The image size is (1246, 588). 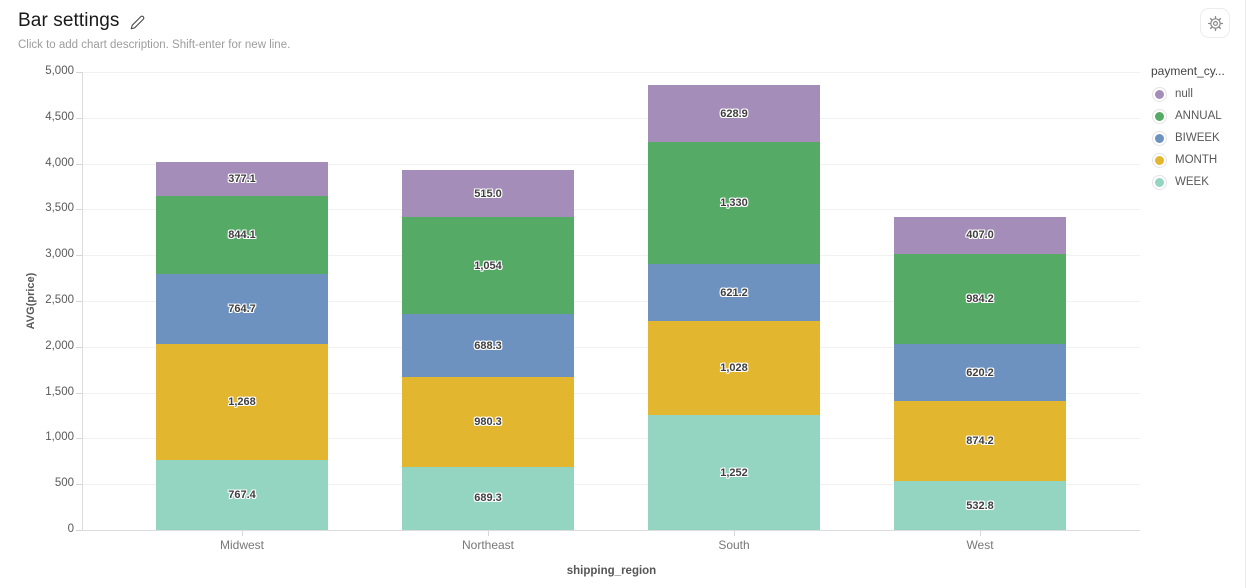 I want to click on pencil-icon, so click(x=137, y=22).